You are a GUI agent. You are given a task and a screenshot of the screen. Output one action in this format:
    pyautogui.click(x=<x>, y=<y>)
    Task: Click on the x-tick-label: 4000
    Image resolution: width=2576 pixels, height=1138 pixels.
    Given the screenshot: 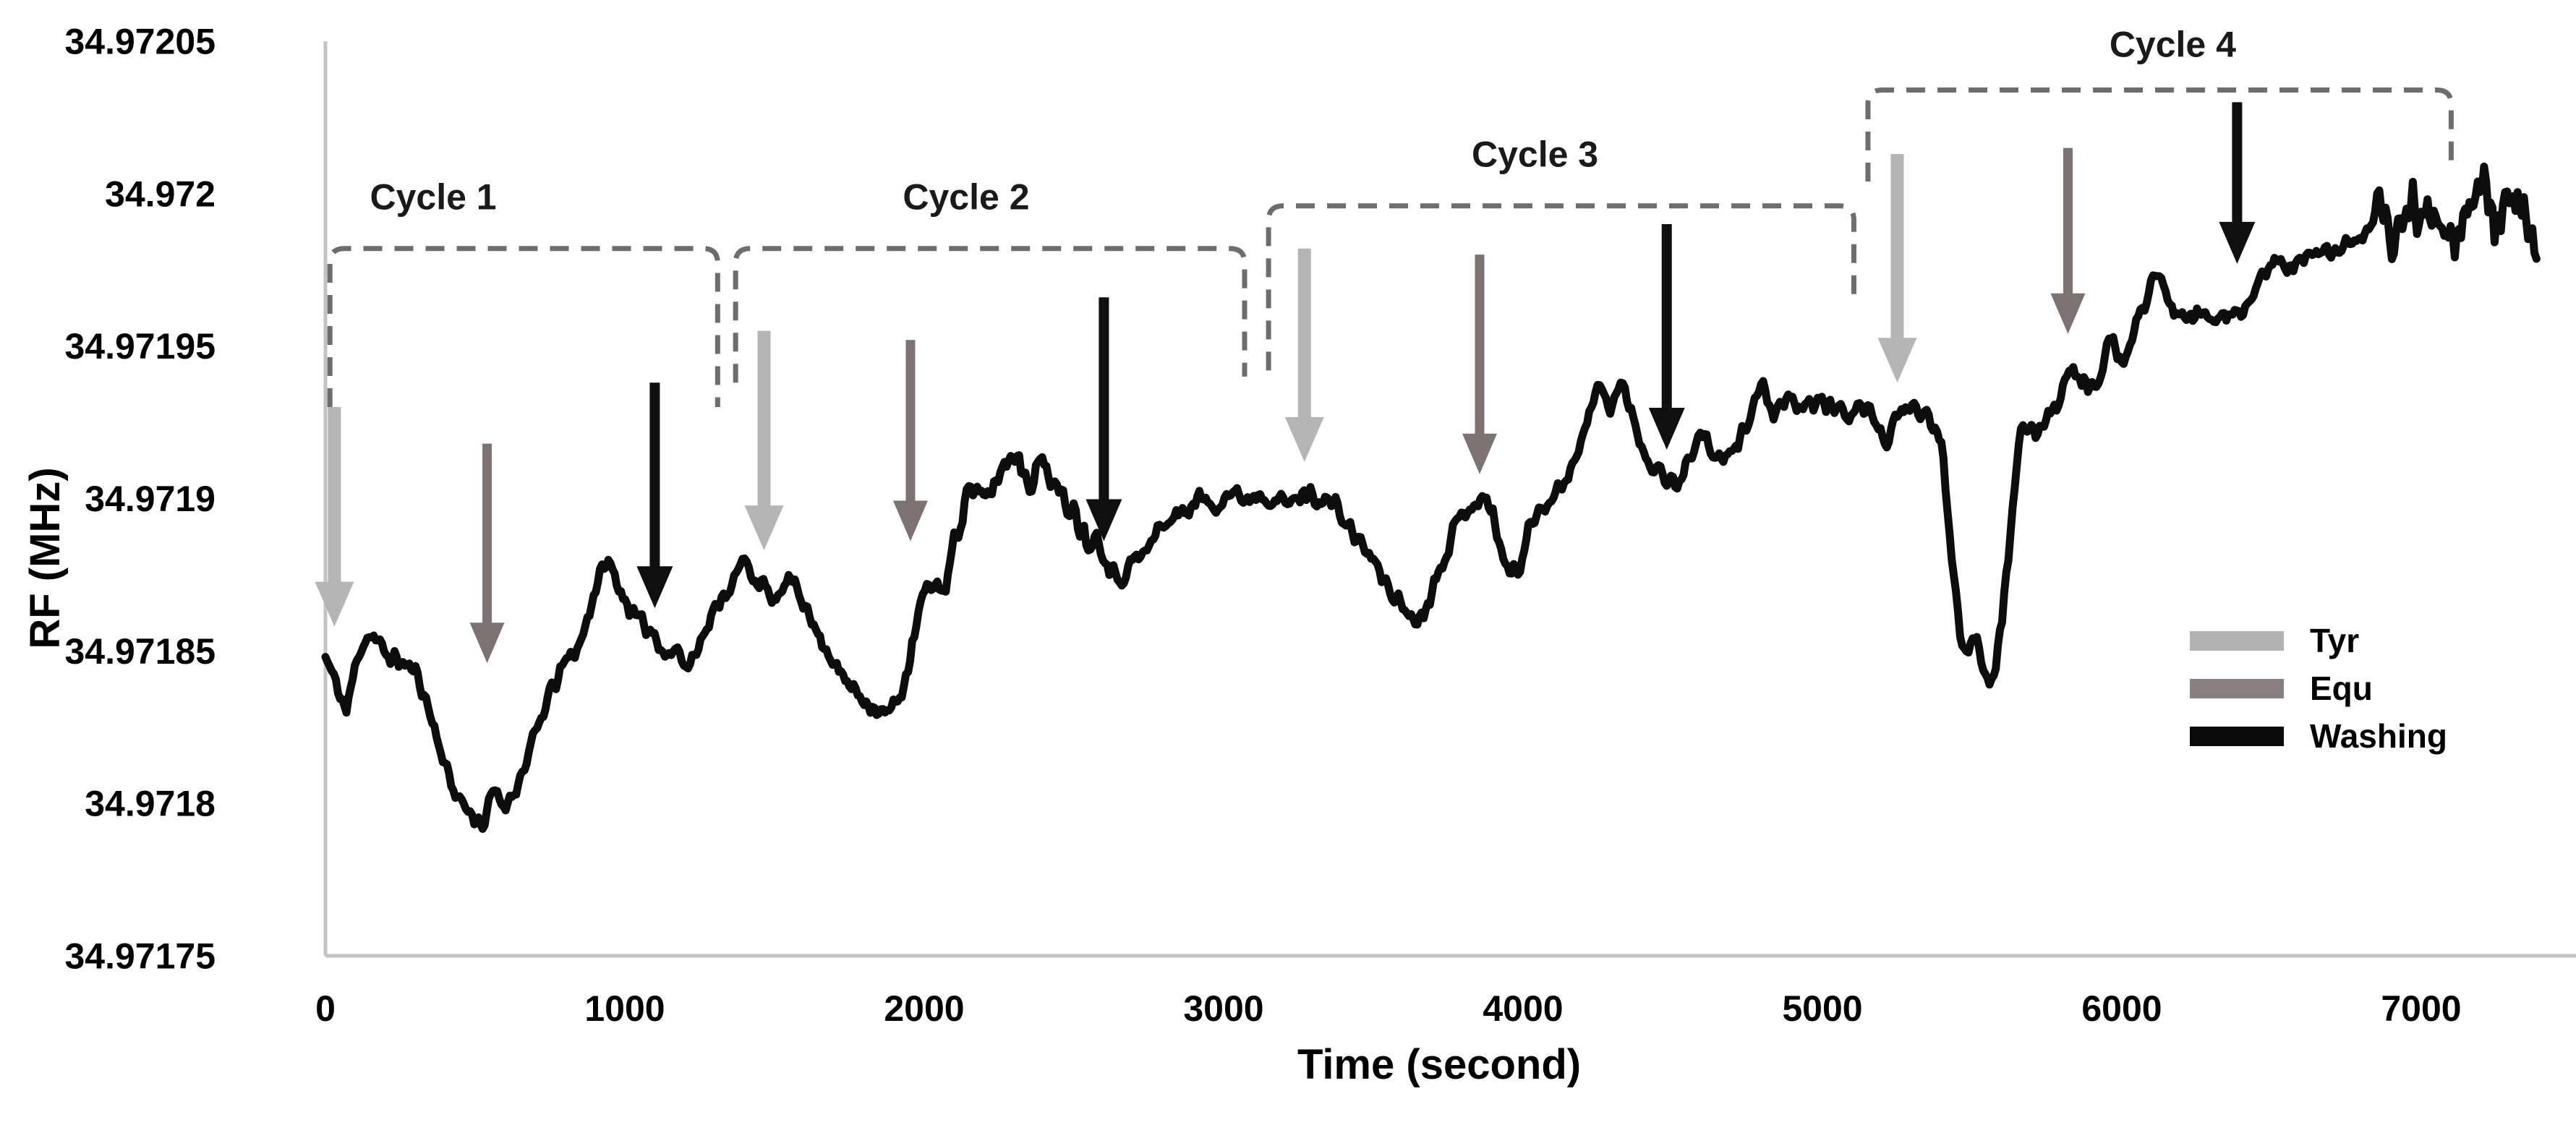 What is the action you would take?
    pyautogui.click(x=1523, y=1008)
    